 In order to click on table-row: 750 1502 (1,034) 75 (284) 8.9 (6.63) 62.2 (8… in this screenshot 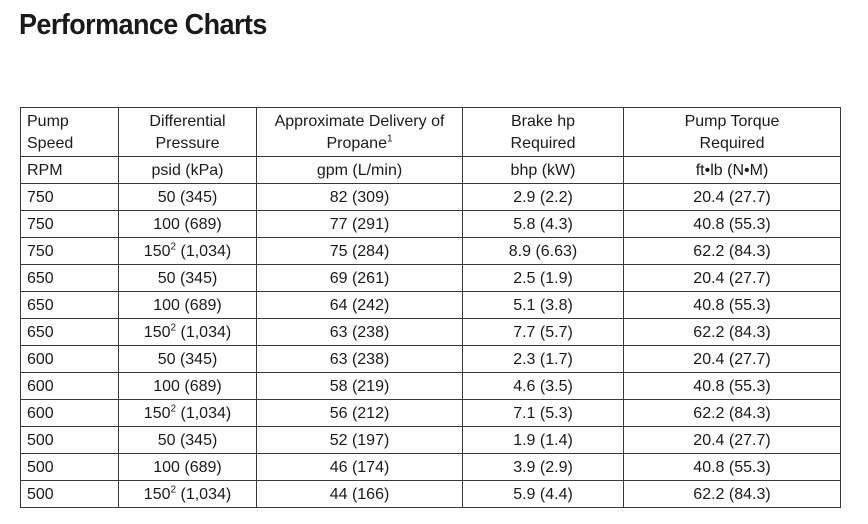, I will do `click(430, 251)`.